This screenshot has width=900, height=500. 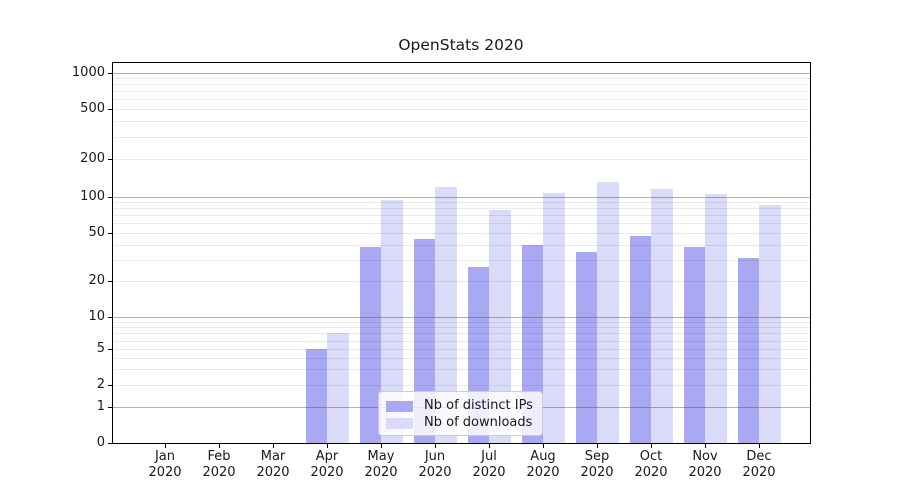 I want to click on major-gridline, so click(x=461, y=73).